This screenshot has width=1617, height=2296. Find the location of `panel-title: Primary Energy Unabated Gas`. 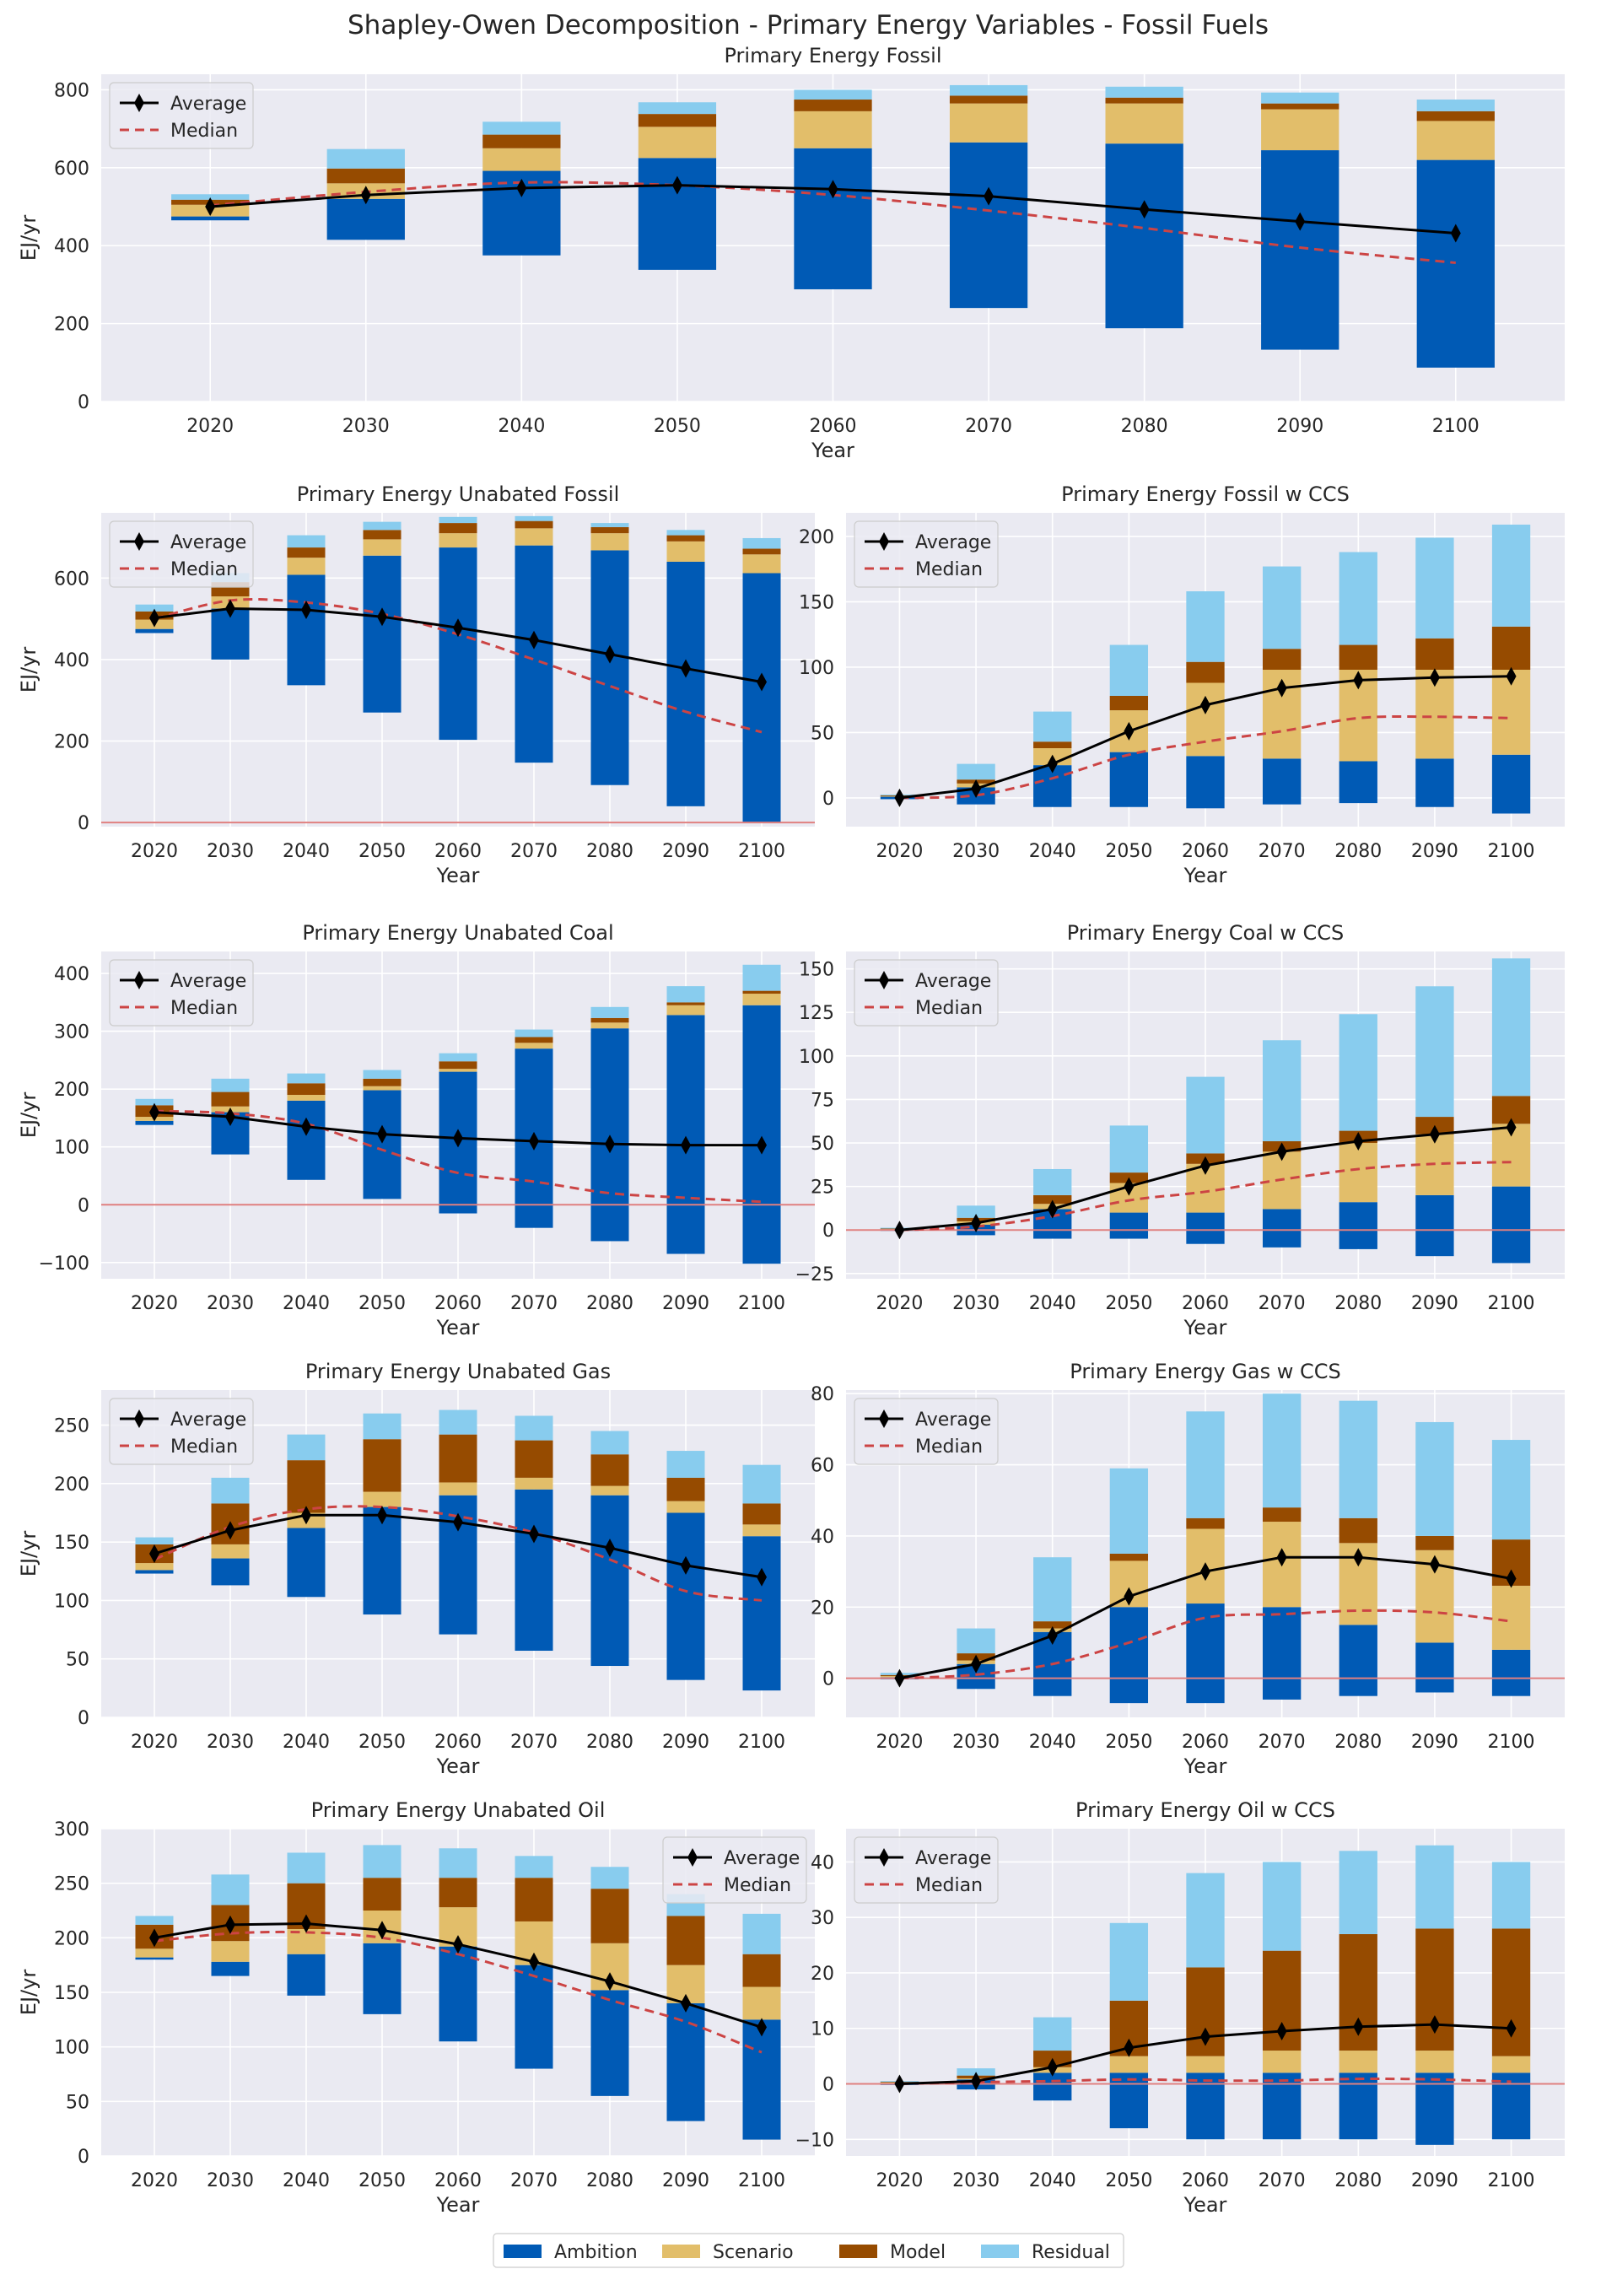

panel-title: Primary Energy Unabated Gas is located at coordinates (458, 1371).